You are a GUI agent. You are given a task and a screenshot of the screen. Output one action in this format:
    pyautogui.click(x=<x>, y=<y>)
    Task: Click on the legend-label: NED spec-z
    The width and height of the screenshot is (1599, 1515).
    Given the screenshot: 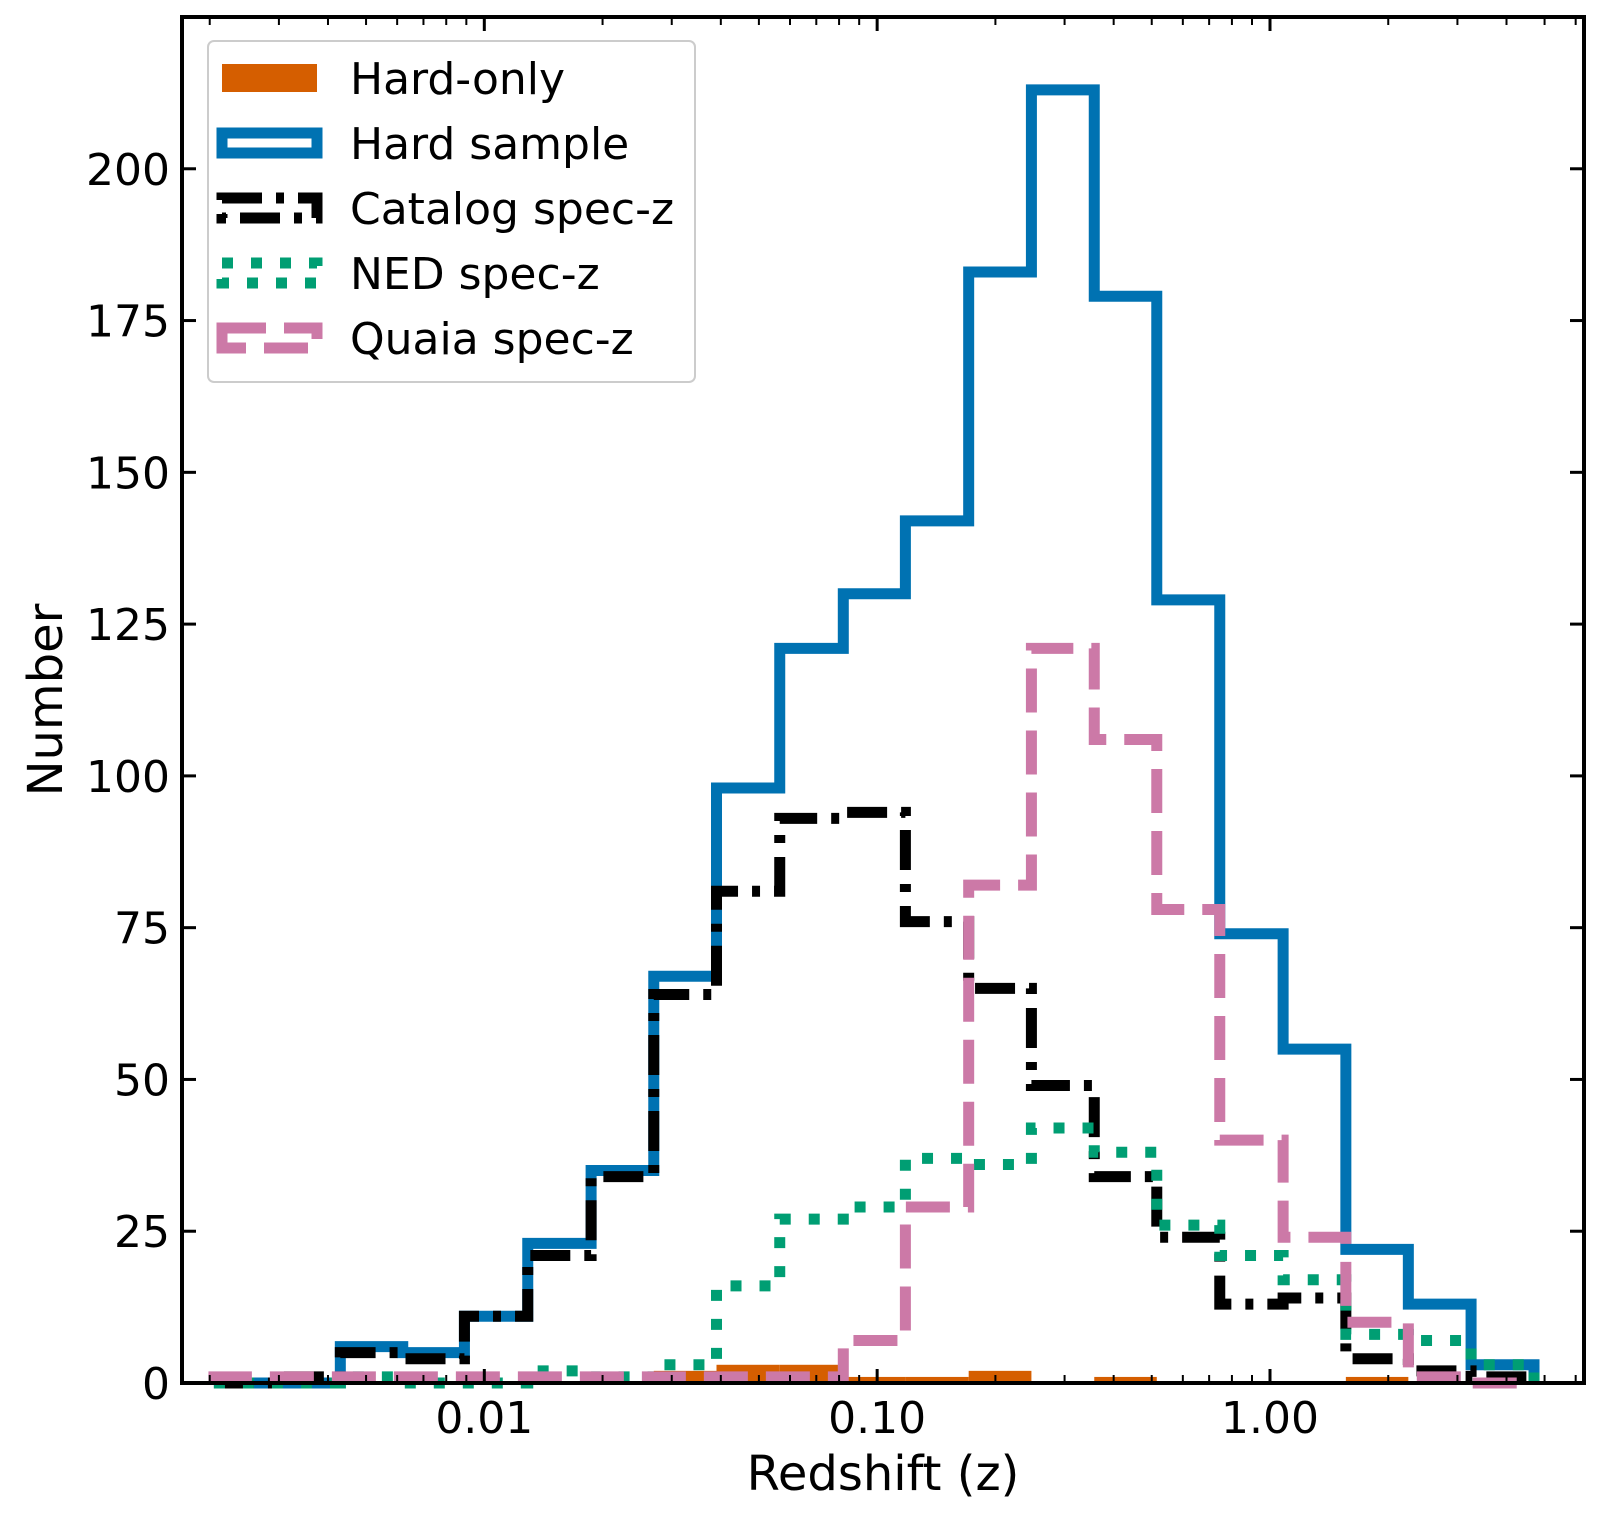 What is the action you would take?
    pyautogui.click(x=475, y=274)
    